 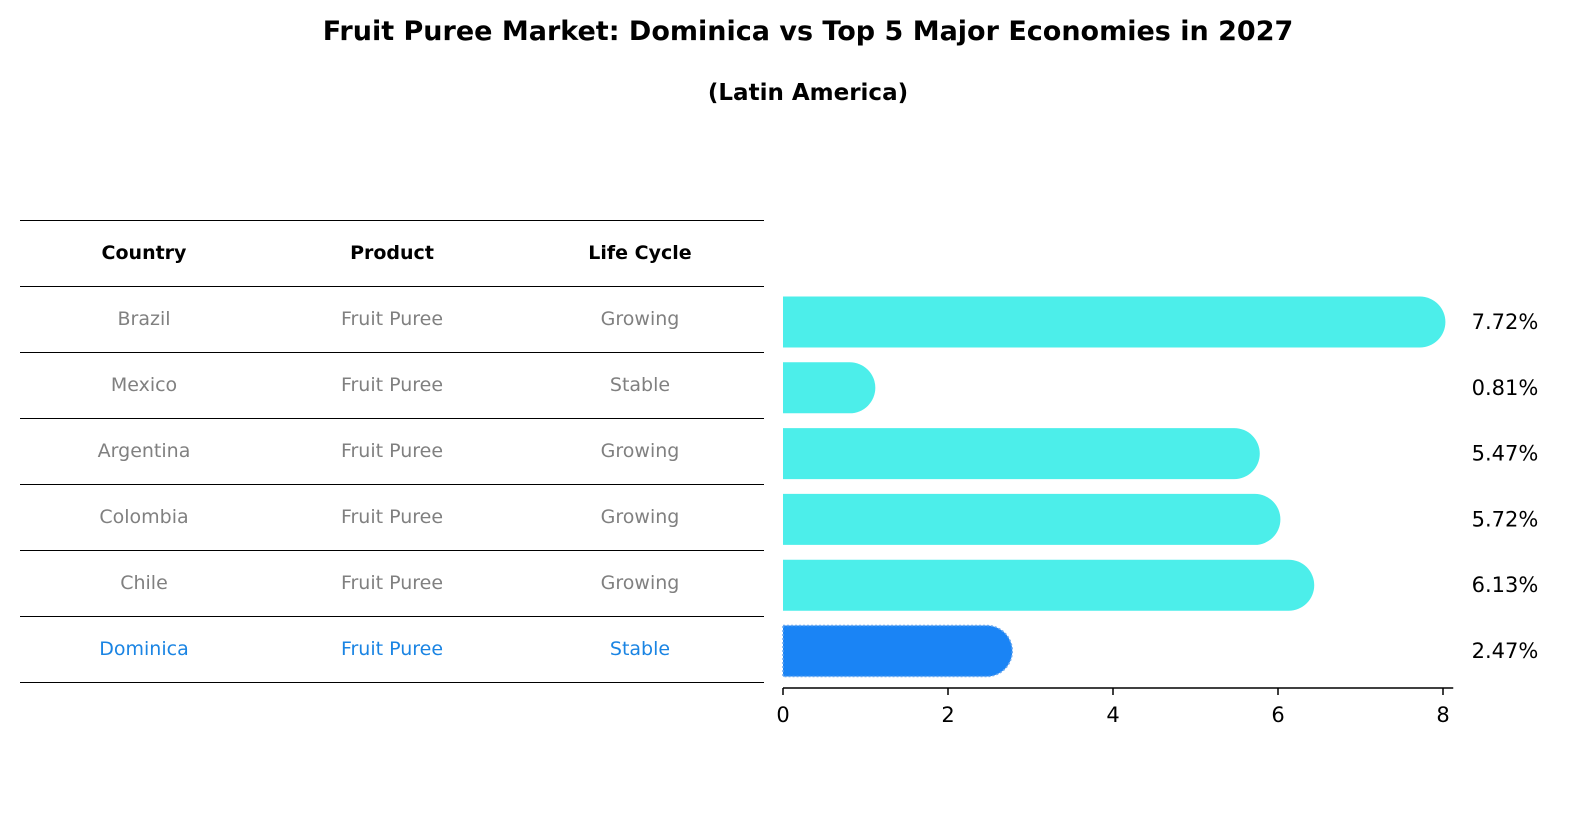 I want to click on table-row: Chile Fruit Puree Growing, so click(x=392, y=583).